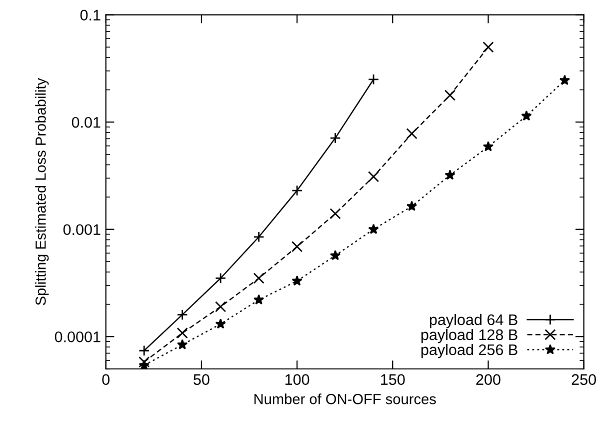 The image size is (605, 424). I want to click on x-axis-title: Number of ON-OFF sources, so click(345, 399).